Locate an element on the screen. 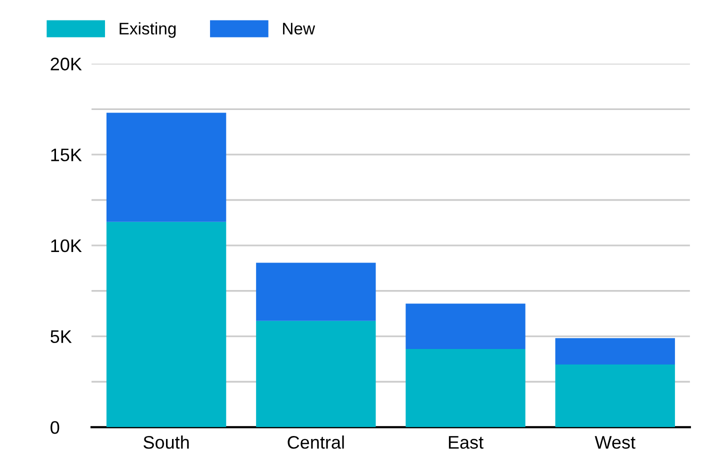 The height and width of the screenshot is (472, 704). legend-label: New is located at coordinates (299, 28).